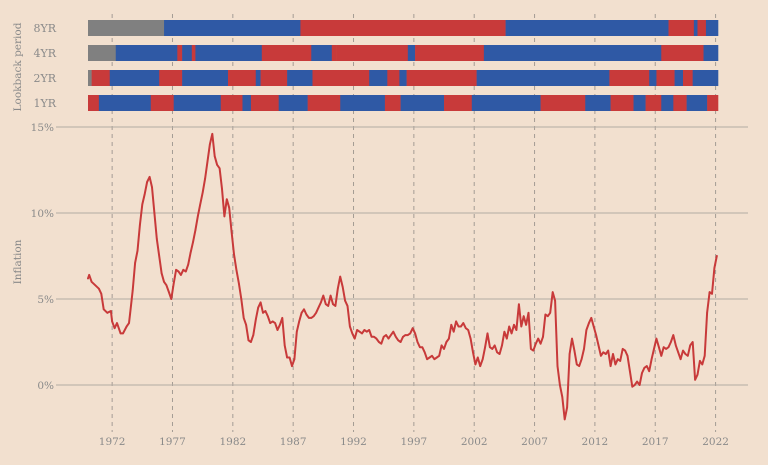 The height and width of the screenshot is (465, 768). What do you see at coordinates (376, 103) in the screenshot?
I see `lookback-row-1yr: 1YR` at bounding box center [376, 103].